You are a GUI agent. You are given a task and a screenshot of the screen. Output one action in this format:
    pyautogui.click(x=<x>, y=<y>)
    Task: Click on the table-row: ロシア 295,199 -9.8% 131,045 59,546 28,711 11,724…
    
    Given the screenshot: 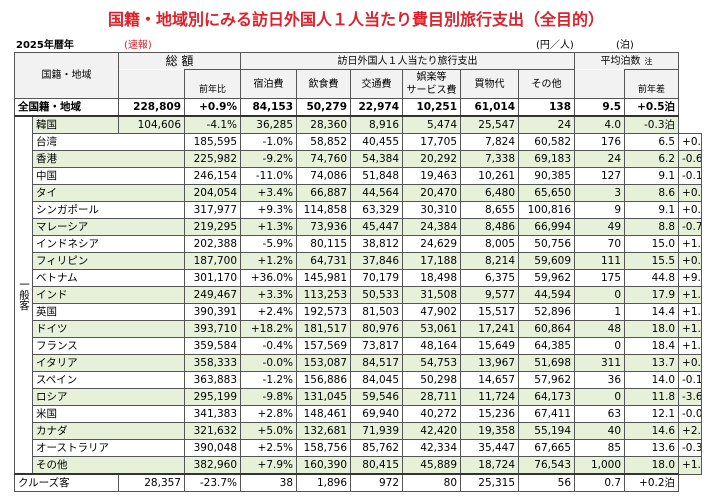 What is the action you would take?
    pyautogui.click(x=358, y=397)
    